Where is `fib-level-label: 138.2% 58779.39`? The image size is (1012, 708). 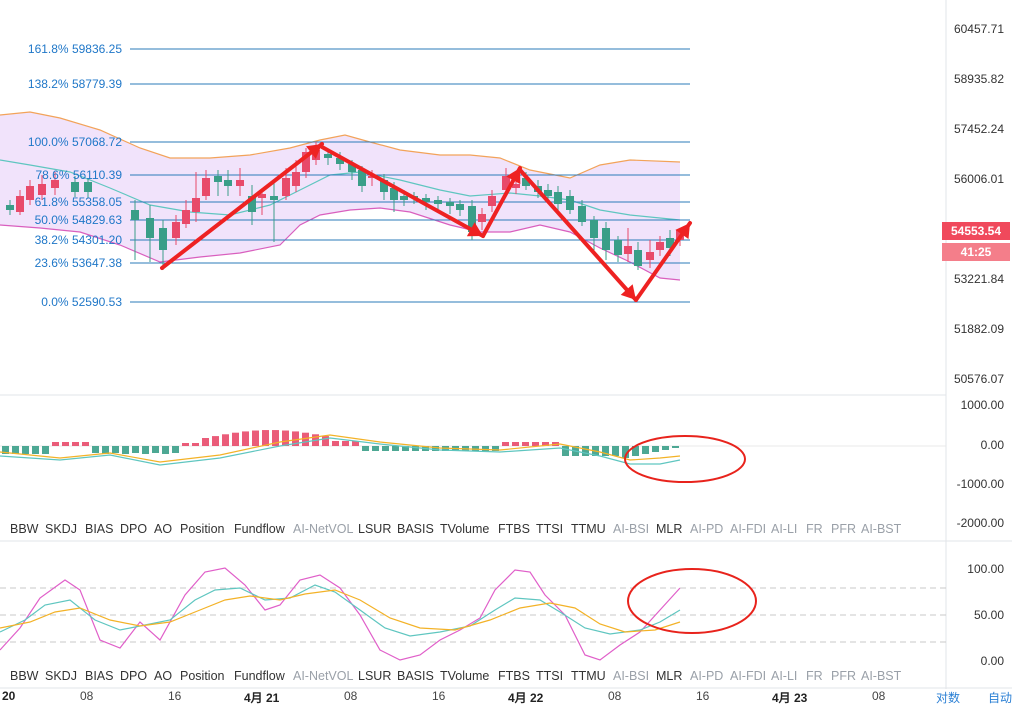
fib-level-label: 138.2% 58779.39 is located at coordinates (74, 84).